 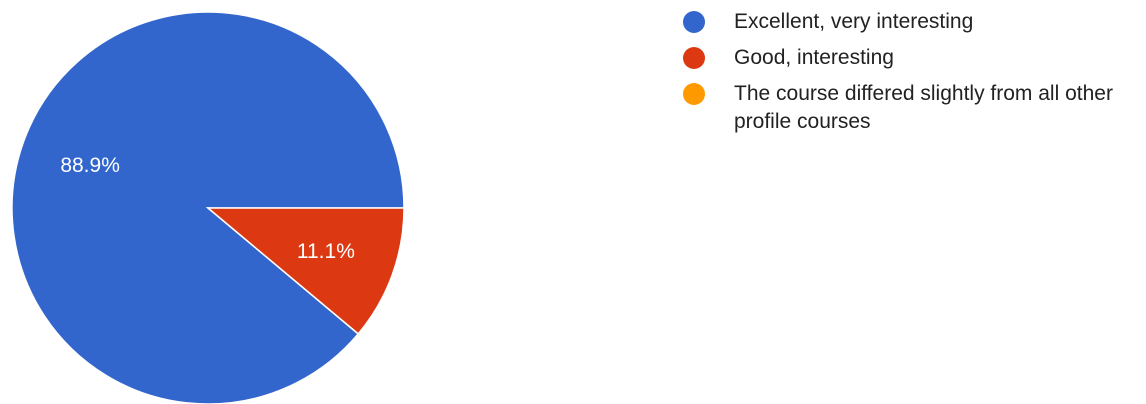 What do you see at coordinates (90, 165) in the screenshot?
I see `pie-label-excellent: 88.9%` at bounding box center [90, 165].